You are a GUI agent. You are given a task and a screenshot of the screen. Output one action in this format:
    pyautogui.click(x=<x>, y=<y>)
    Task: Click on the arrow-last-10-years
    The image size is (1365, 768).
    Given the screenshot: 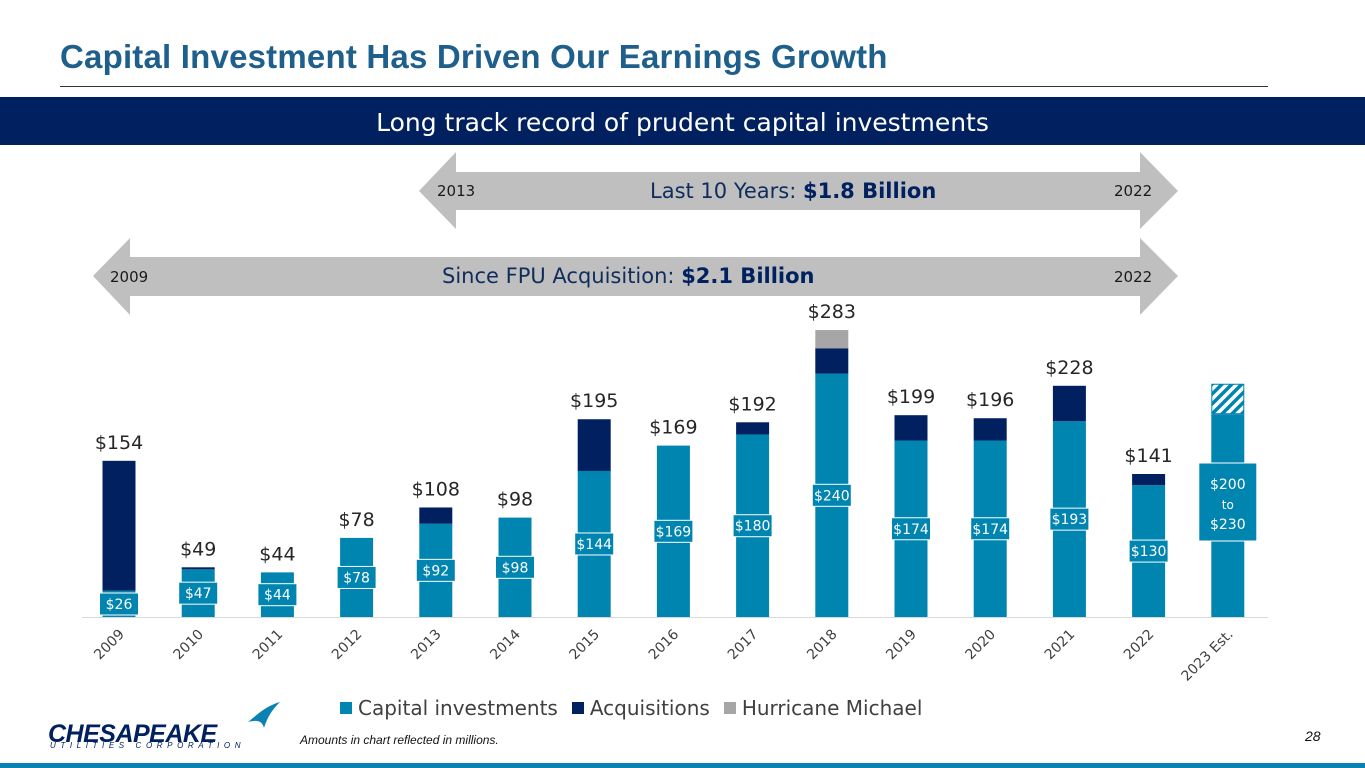 What is the action you would take?
    pyautogui.click(x=798, y=190)
    